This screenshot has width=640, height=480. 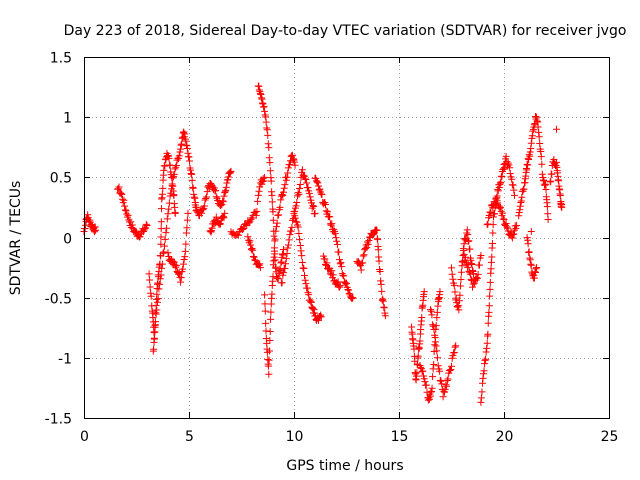 I want to click on y-tick-label: 1, so click(x=67, y=119).